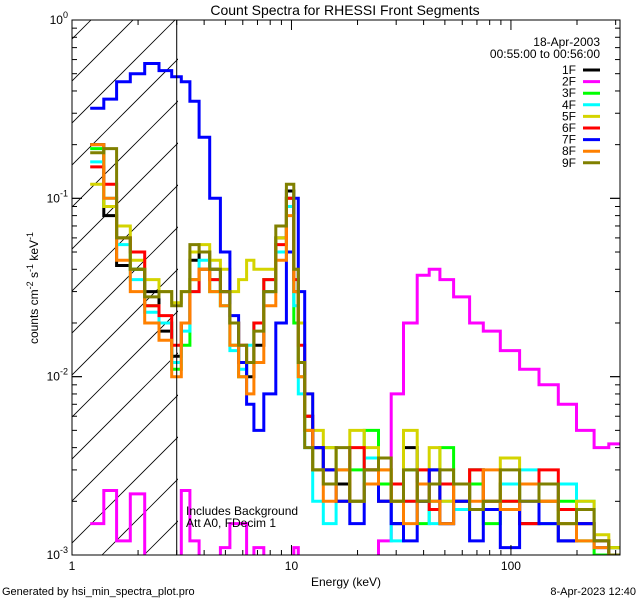 The image size is (640, 600). What do you see at coordinates (569, 70) in the screenshot?
I see `legend-label-1F: 1F` at bounding box center [569, 70].